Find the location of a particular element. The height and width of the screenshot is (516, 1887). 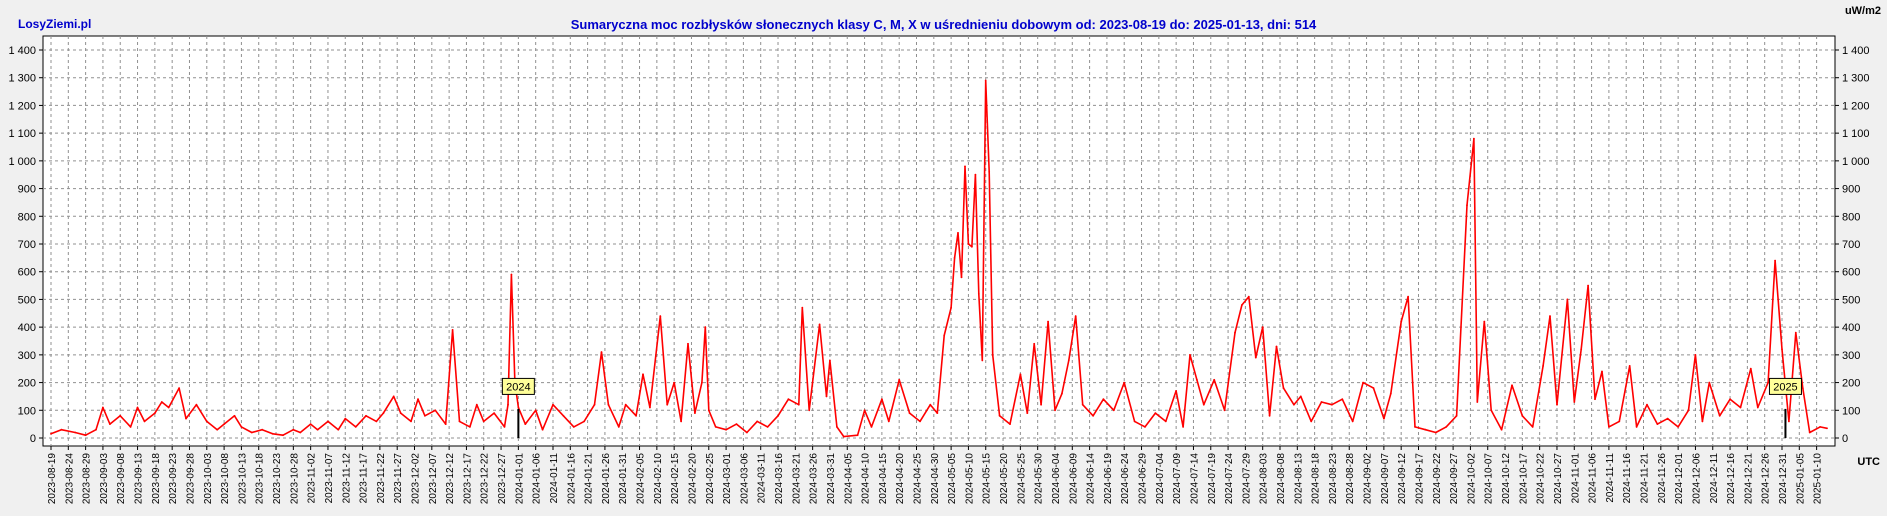

x-tick-label: 2024-03-21 is located at coordinates (796, 479).